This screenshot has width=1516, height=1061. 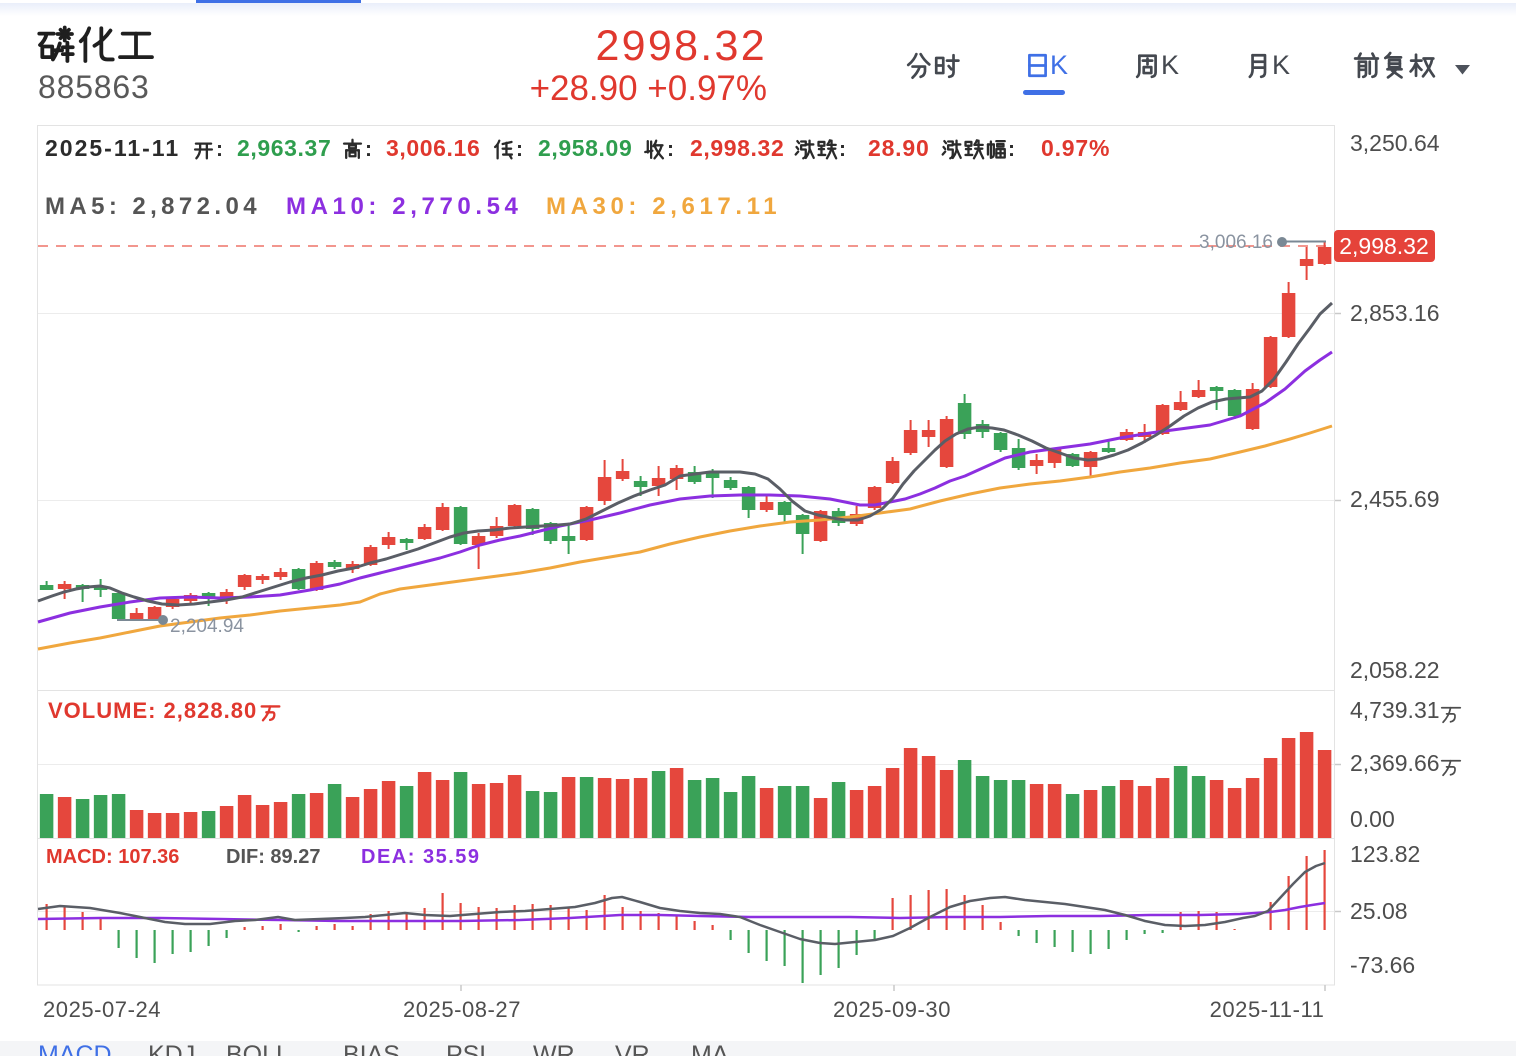 What do you see at coordinates (1379, 911) in the screenshot?
I see `svg-text: 25.08` at bounding box center [1379, 911].